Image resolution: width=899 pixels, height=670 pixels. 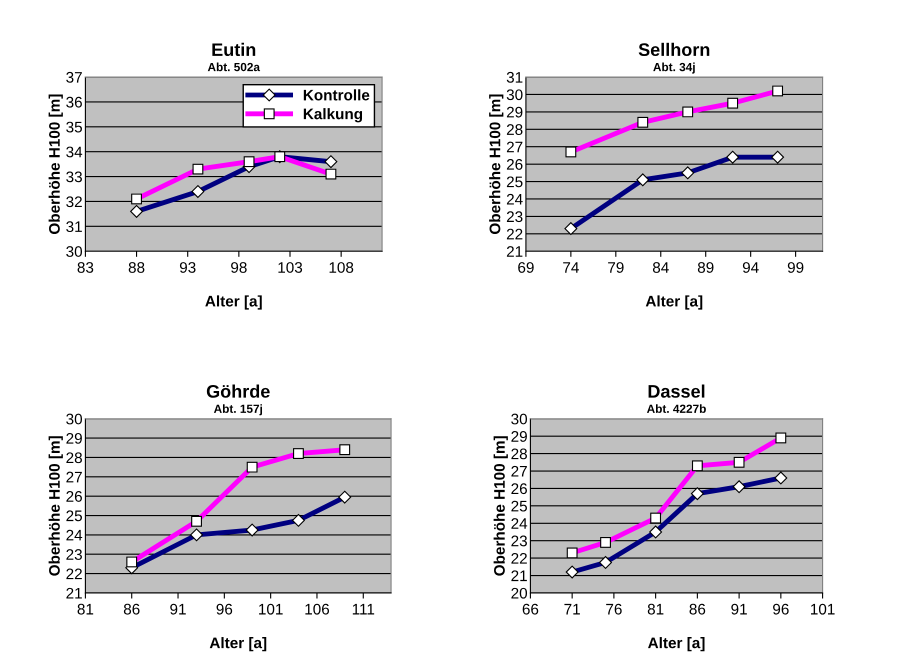 What do you see at coordinates (526, 267) in the screenshot?
I see `x-tick-label: 69` at bounding box center [526, 267].